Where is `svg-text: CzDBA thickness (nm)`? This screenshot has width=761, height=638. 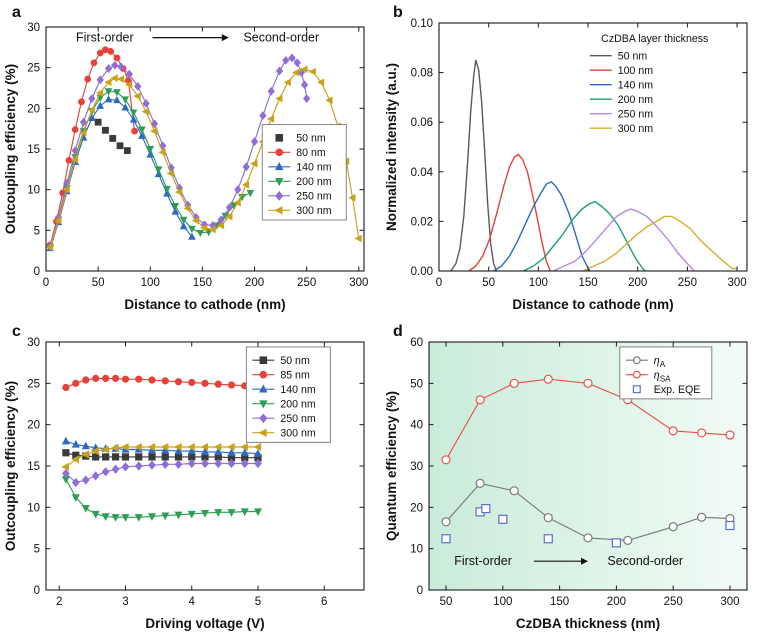 svg-text: CzDBA thickness (nm) is located at coordinates (588, 623).